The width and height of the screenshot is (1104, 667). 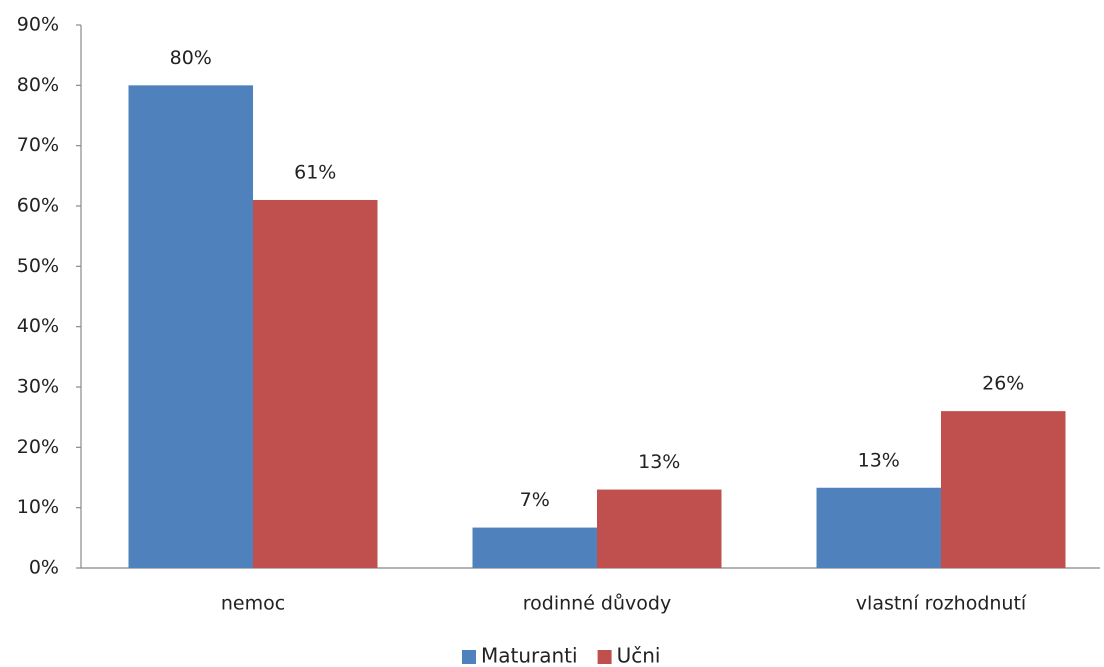 What do you see at coordinates (38, 326) in the screenshot?
I see `y-tick-label: 40%` at bounding box center [38, 326].